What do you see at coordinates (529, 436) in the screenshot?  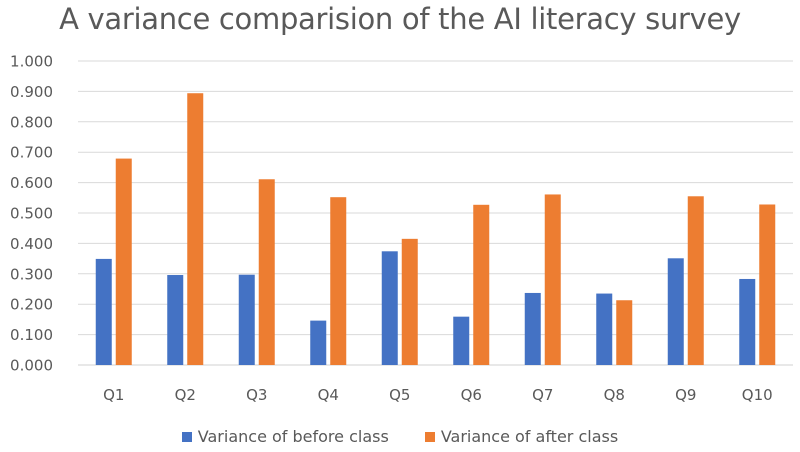 I see `legend-label-after: Variance of after class` at bounding box center [529, 436].